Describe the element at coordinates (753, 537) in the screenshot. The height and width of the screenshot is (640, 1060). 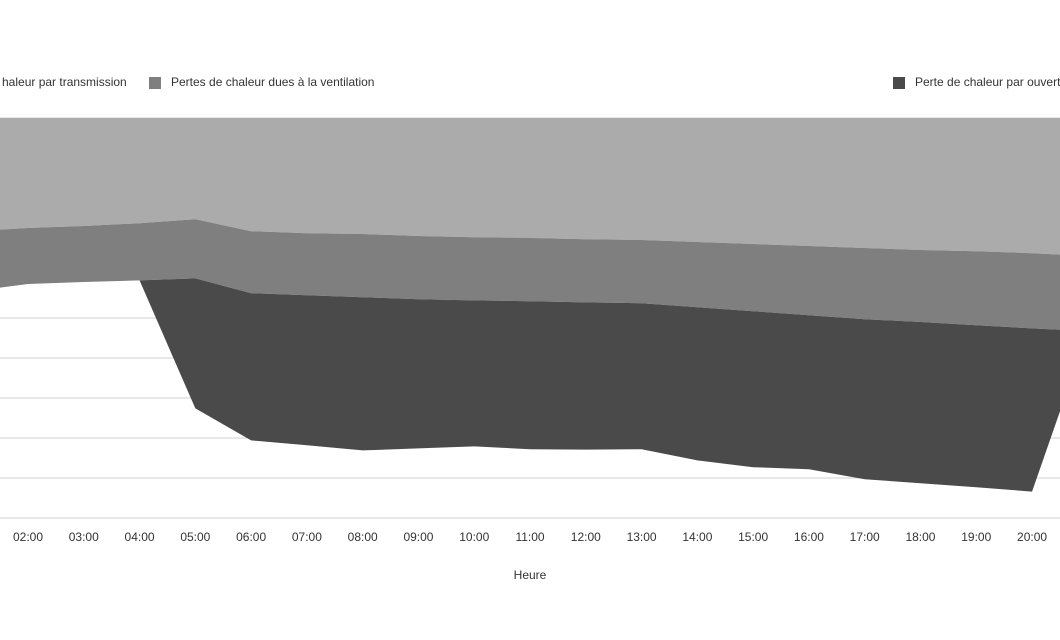
I see `x-tick-label: 15:00` at that location.